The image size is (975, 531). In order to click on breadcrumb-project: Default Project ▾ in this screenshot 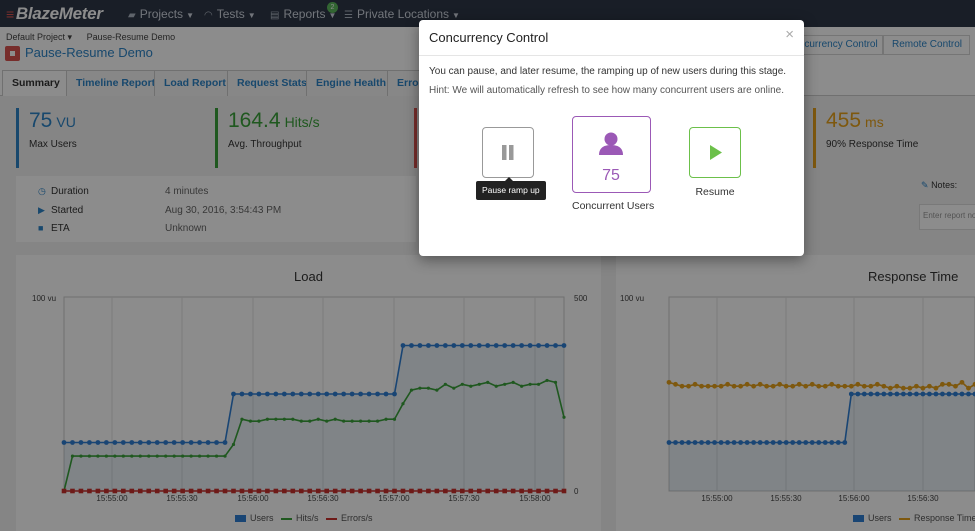, I will do `click(39, 37)`.